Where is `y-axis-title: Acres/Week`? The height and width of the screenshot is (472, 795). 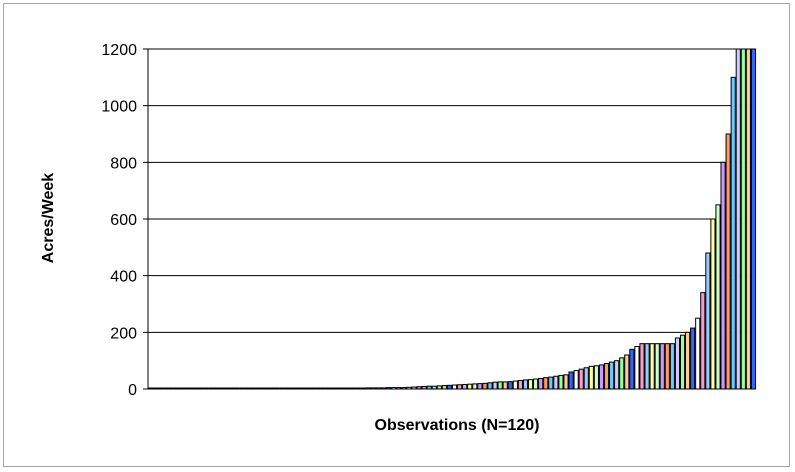 y-axis-title: Acres/Week is located at coordinates (48, 218).